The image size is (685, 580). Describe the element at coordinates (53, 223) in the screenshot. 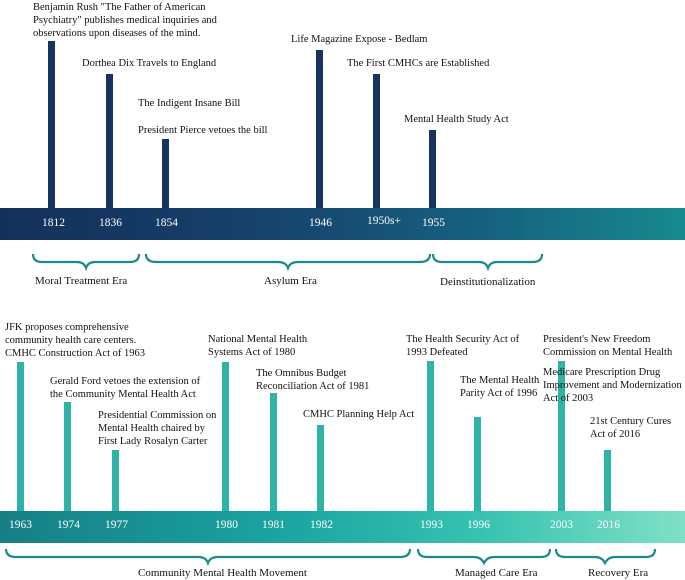

I see `year-1812: 1812` at that location.